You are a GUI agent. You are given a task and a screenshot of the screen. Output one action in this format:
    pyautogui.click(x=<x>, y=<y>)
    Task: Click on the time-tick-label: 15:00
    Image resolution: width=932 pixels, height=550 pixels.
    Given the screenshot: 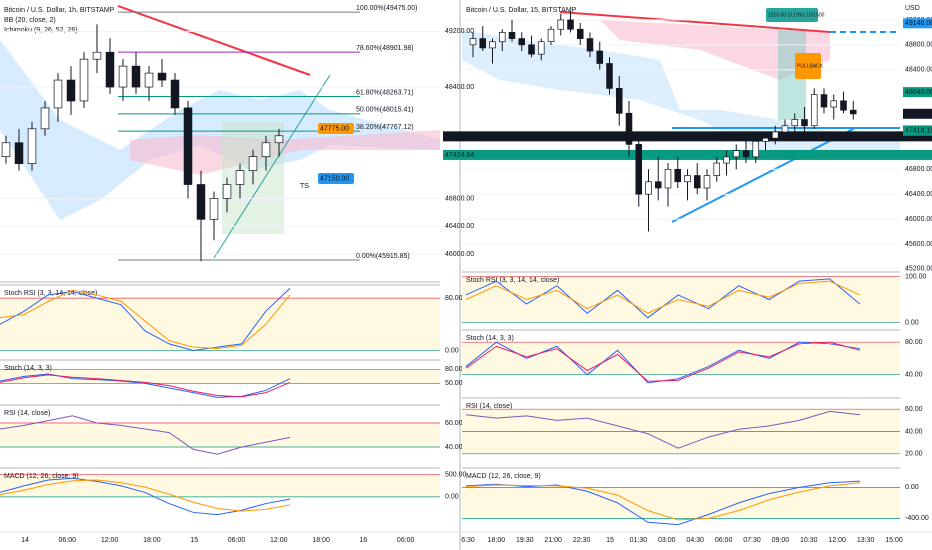 What is the action you would take?
    pyautogui.click(x=894, y=540)
    